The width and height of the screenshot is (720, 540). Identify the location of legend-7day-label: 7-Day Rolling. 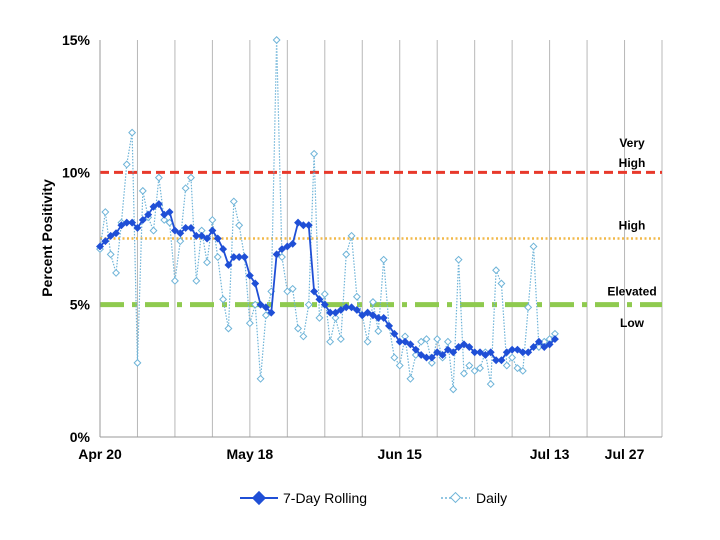
(325, 498).